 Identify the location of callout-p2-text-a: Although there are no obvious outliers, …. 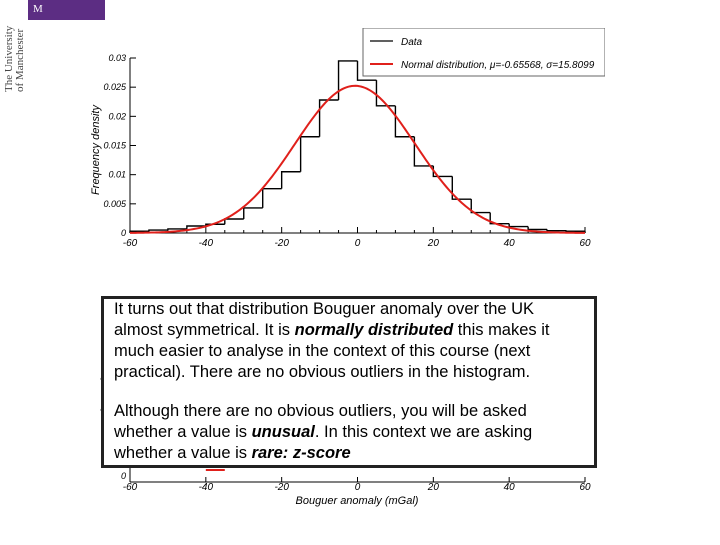
(320, 421).